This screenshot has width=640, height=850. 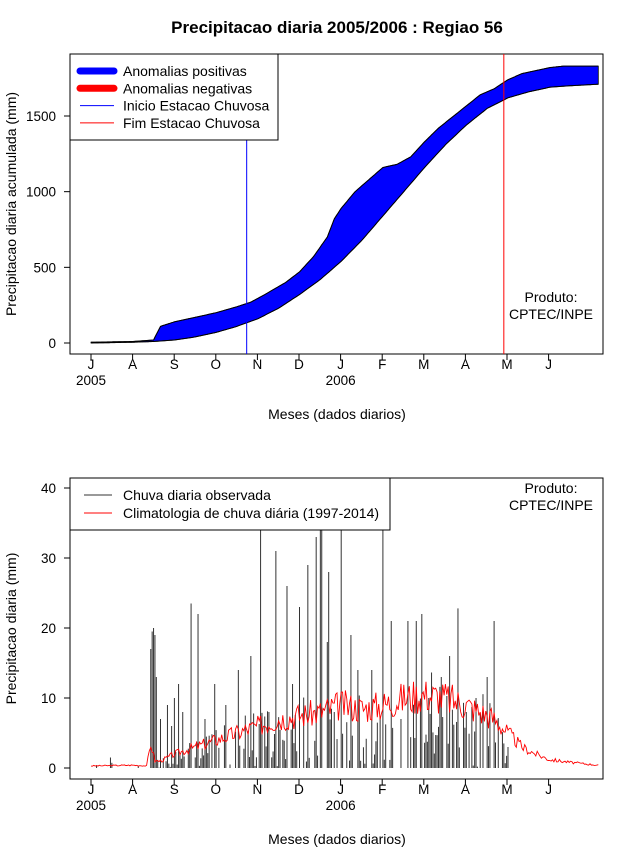 What do you see at coordinates (191, 123) in the screenshot?
I see `legend-label: Fim Estacao Chuvosa` at bounding box center [191, 123].